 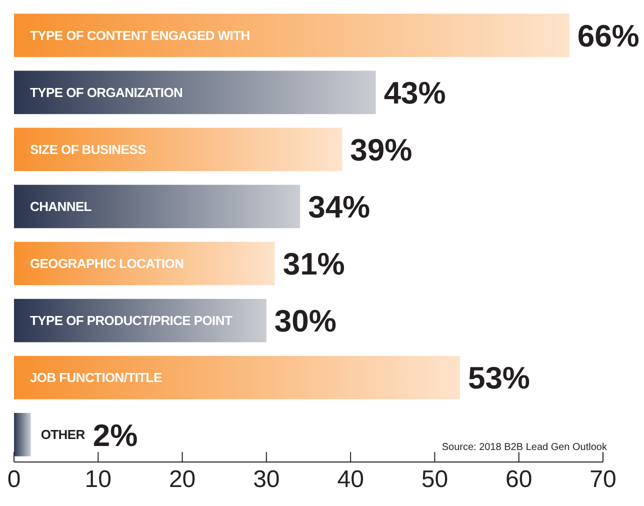 I want to click on y-tick-label: OTHER, so click(x=63, y=434).